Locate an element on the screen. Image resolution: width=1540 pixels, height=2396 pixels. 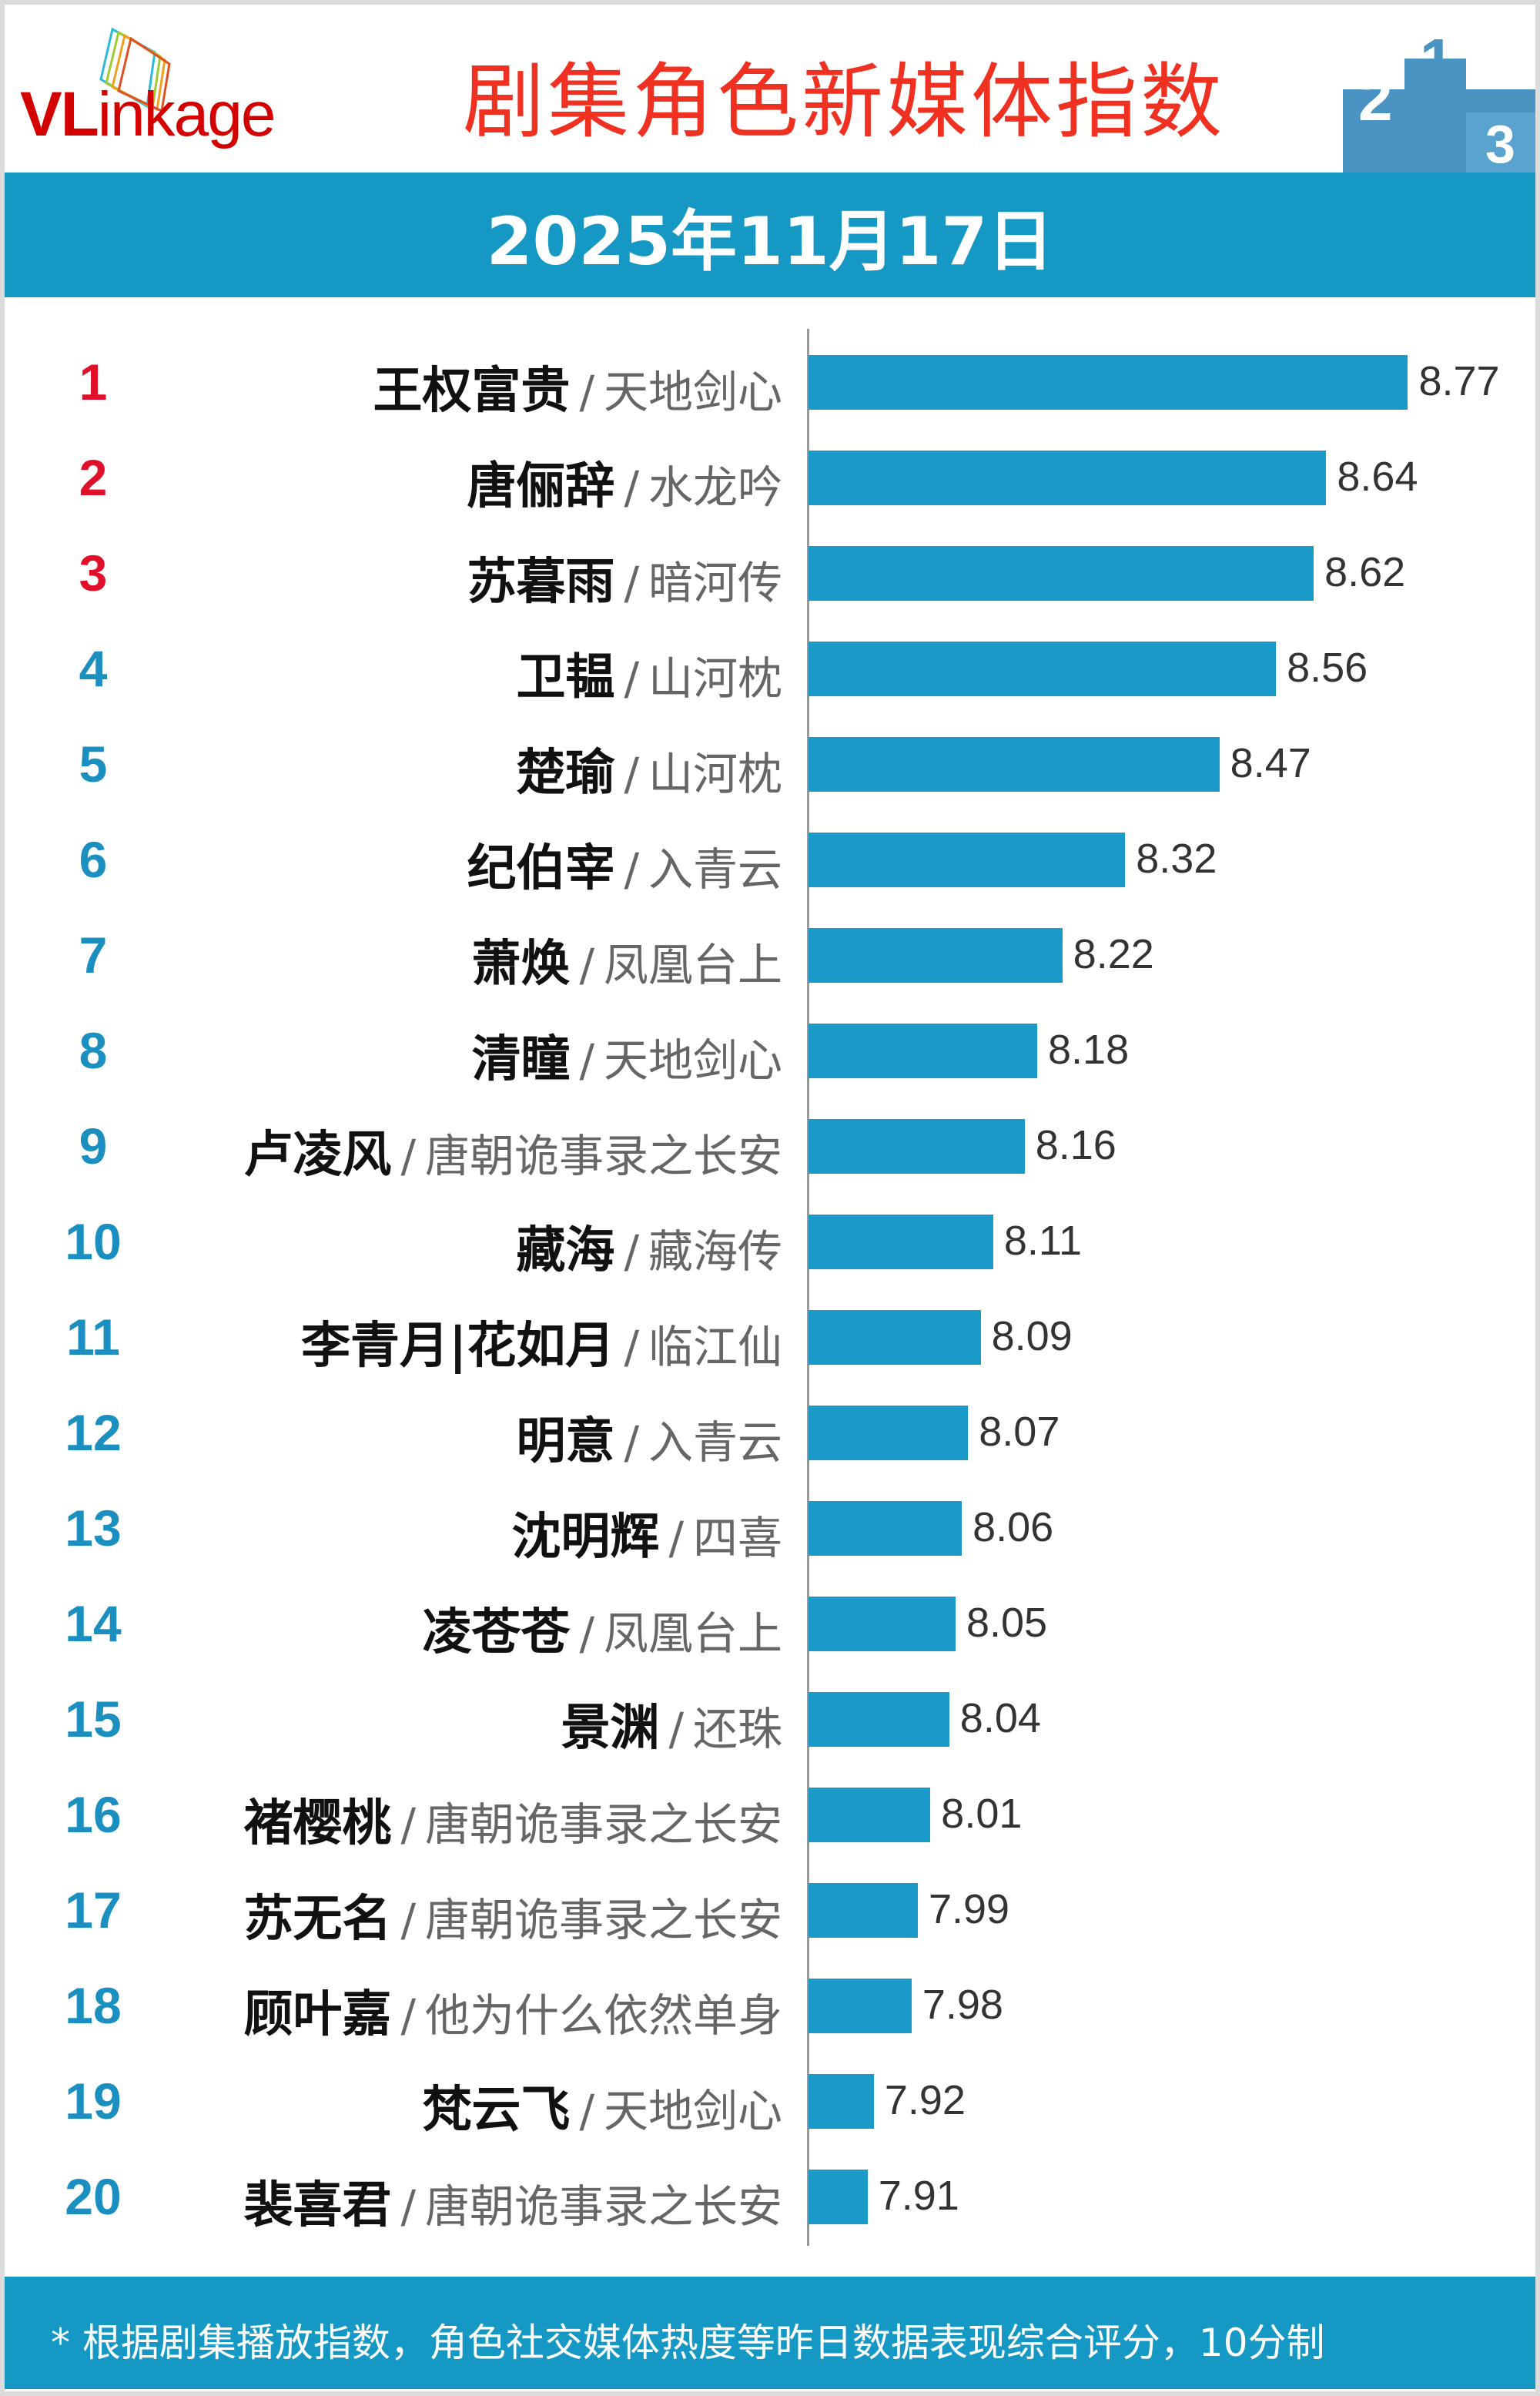
row-label: 沈明辉 / 四喜 is located at coordinates (646, 1532).